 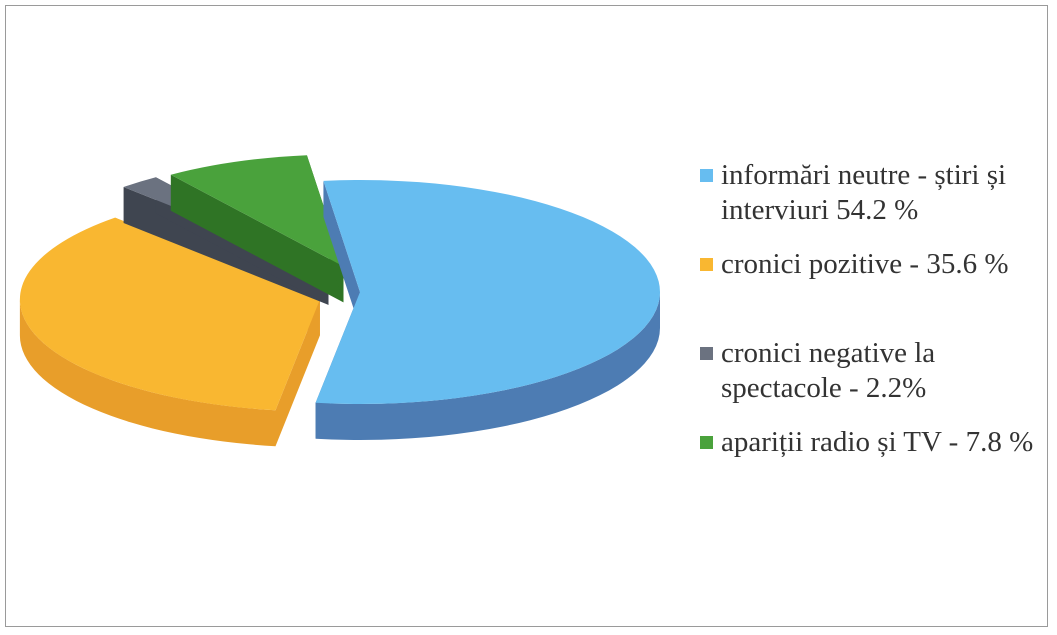 I want to click on legend-item-negative: cronici negative la spectacole - 2.2%, so click(x=872, y=371).